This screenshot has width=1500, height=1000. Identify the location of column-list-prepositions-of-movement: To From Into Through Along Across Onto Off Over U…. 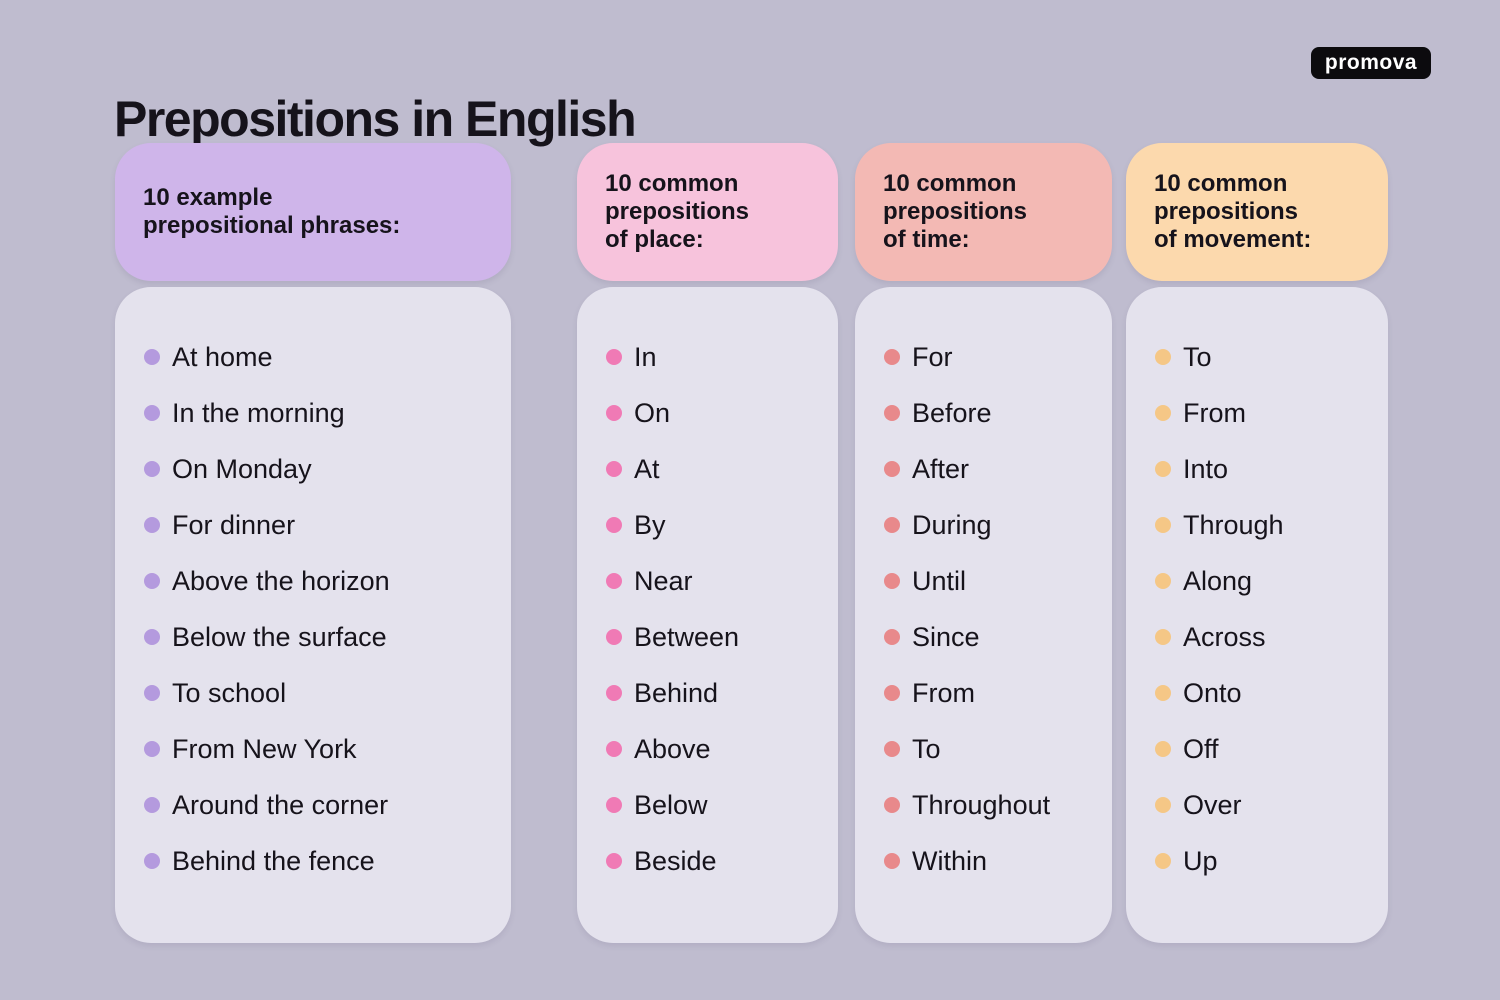
(1257, 615).